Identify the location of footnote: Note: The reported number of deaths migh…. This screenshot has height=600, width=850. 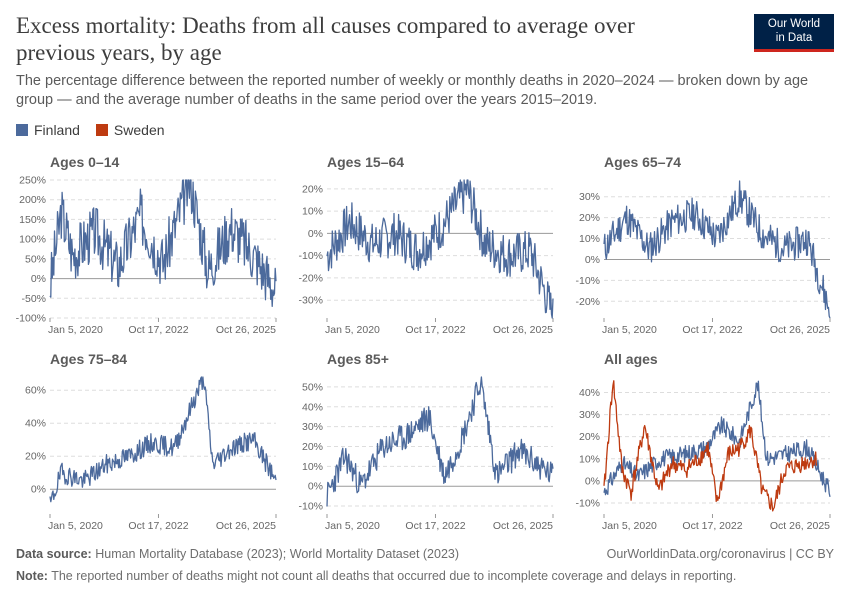
(376, 576).